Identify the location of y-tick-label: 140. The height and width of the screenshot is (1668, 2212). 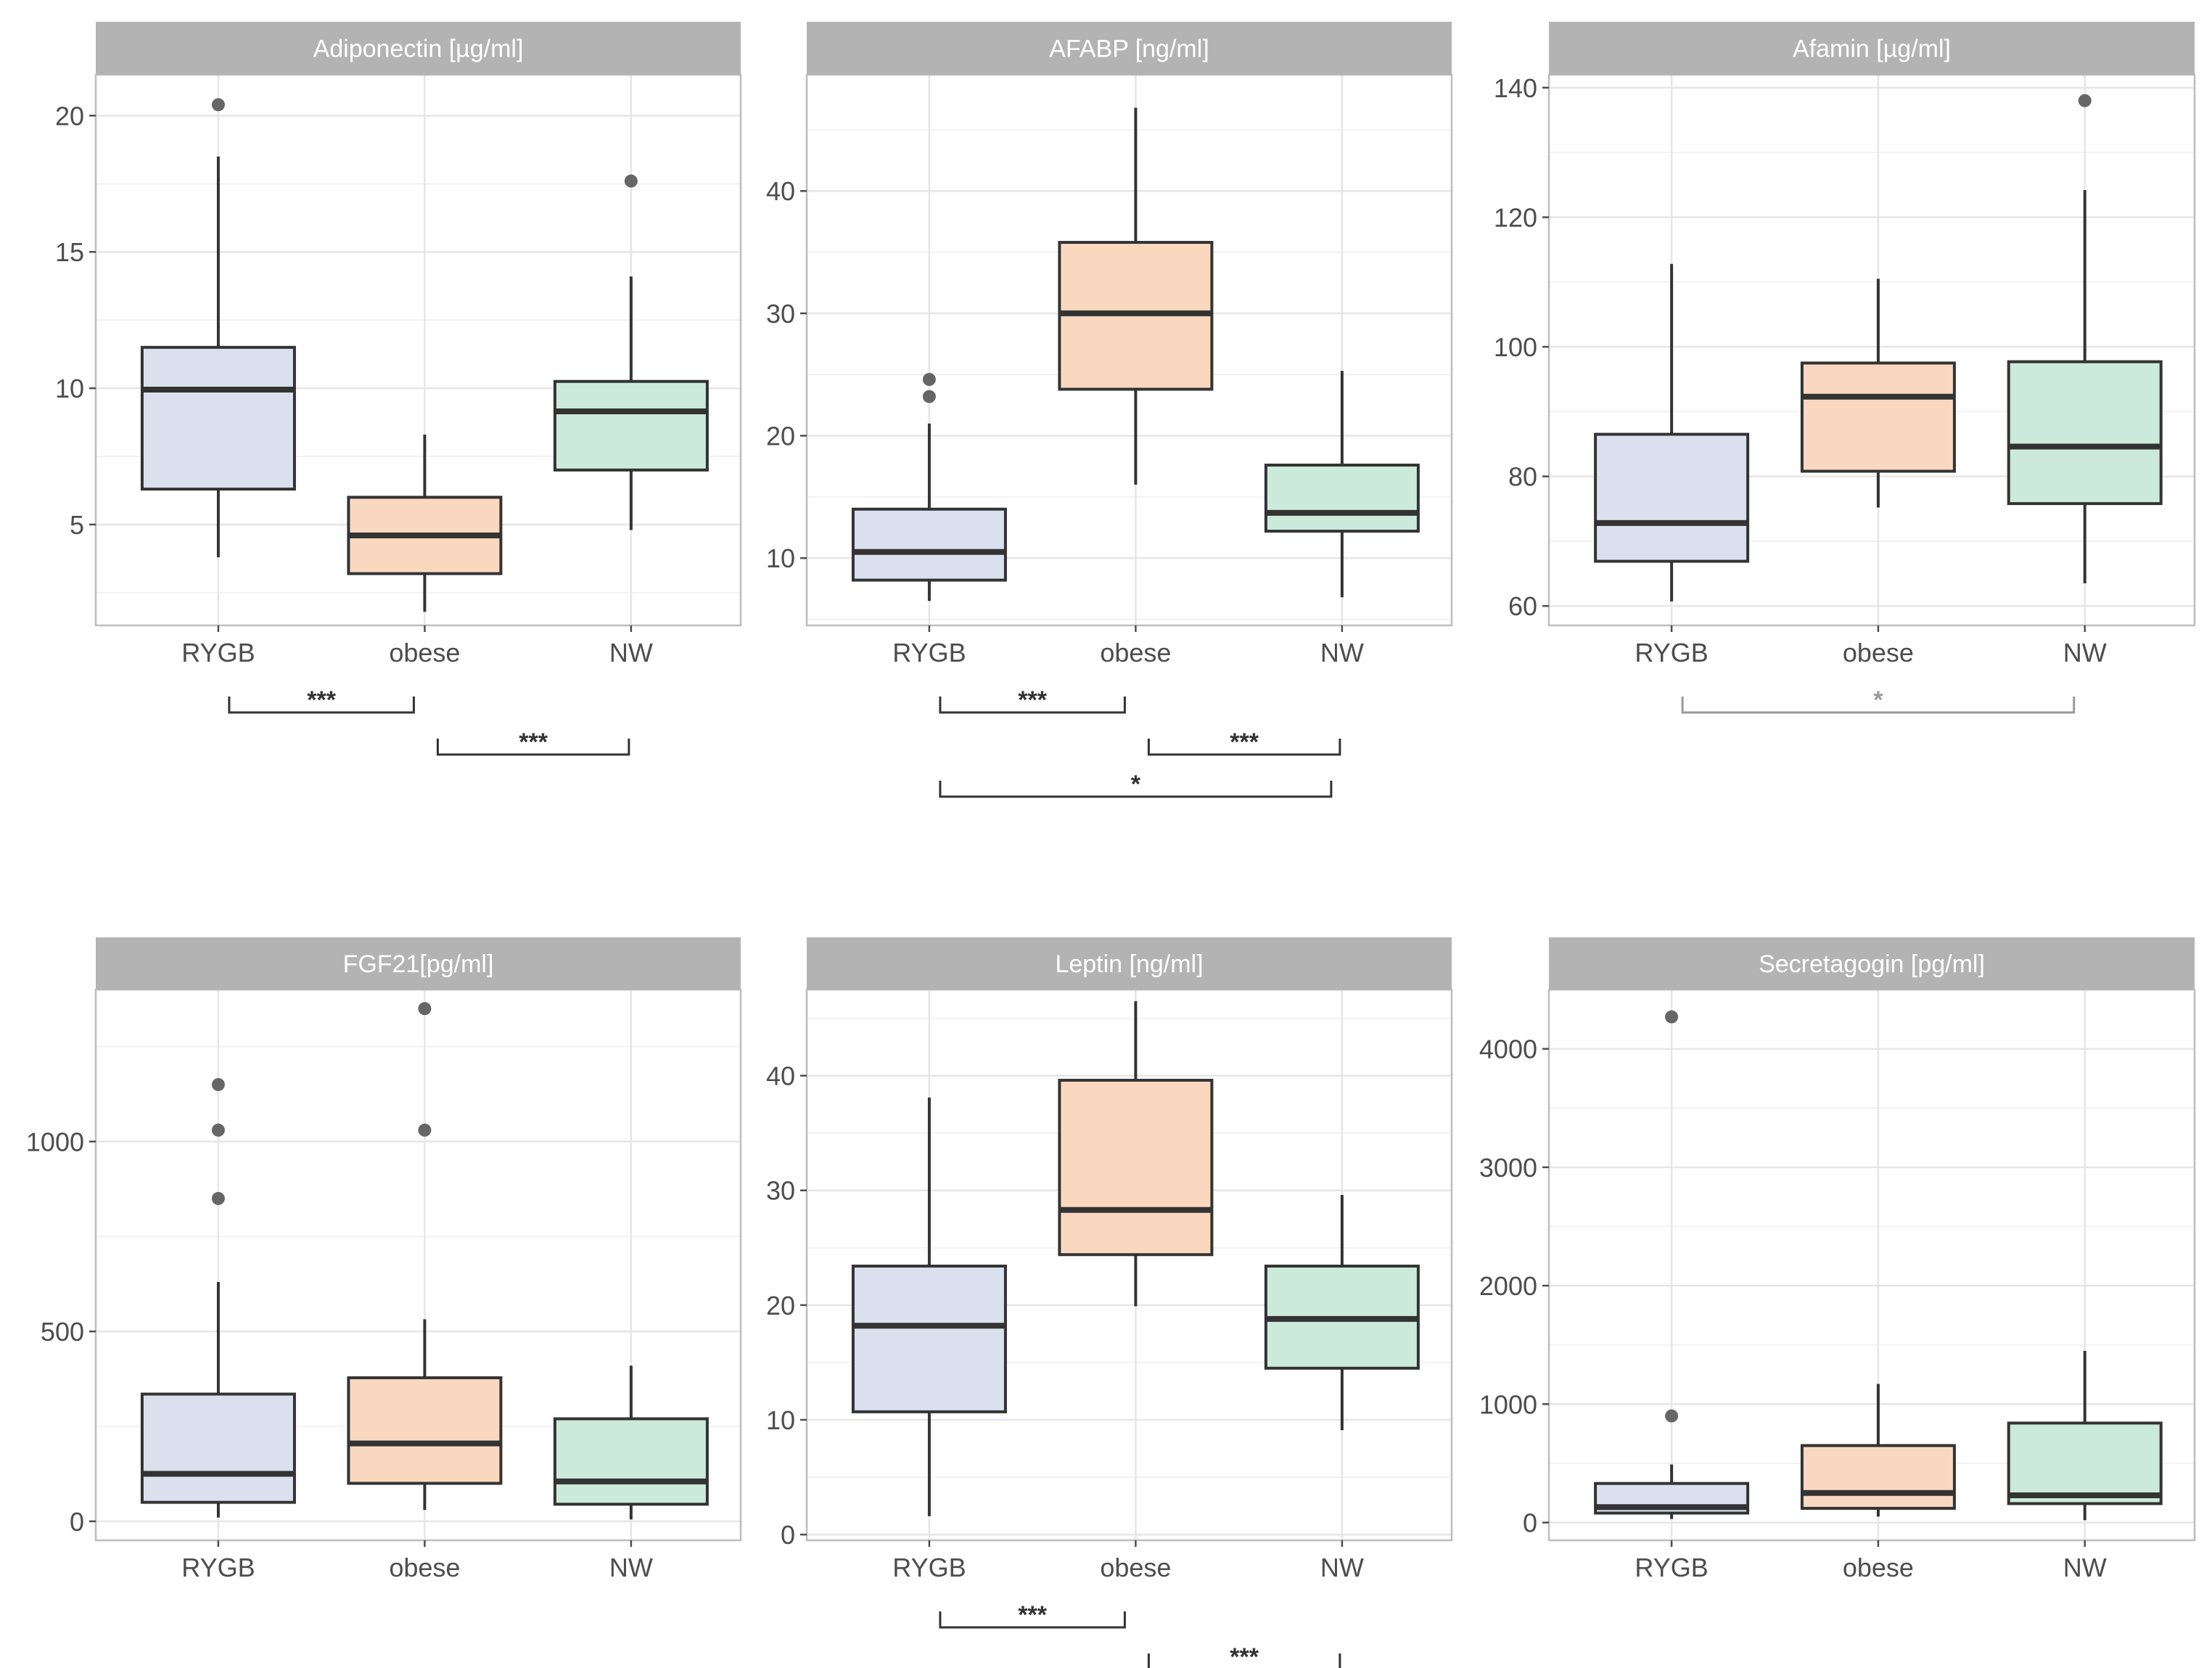
(1515, 88).